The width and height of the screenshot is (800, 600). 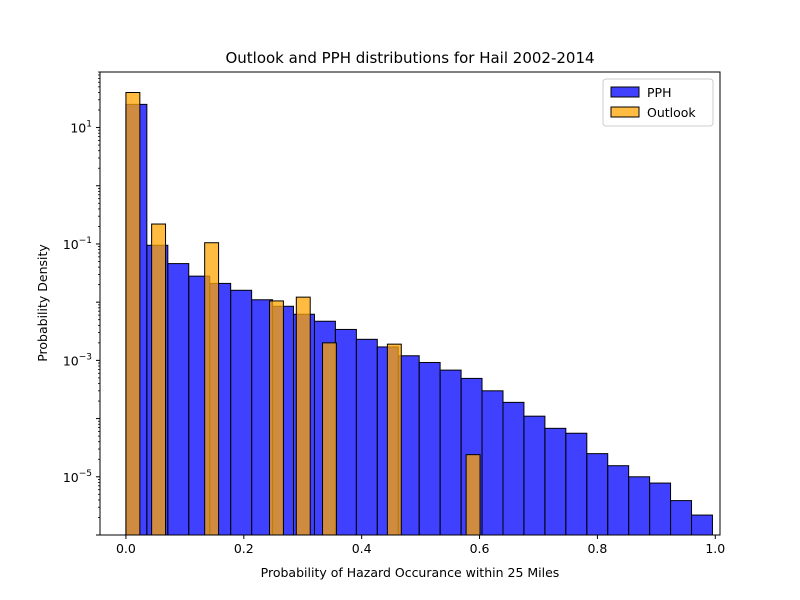 What do you see at coordinates (420, 545) in the screenshot?
I see `x-axis: 0.0 0.2 0.4 0.6 0.8 1.0` at bounding box center [420, 545].